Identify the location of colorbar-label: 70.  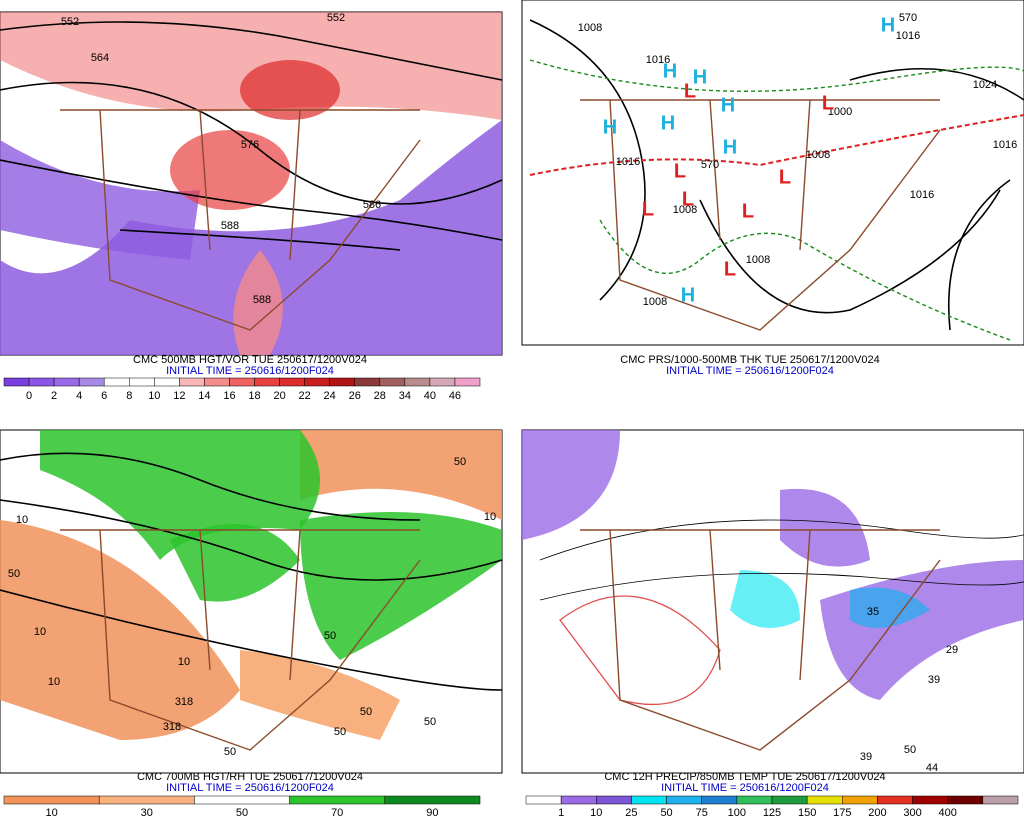
(337, 813).